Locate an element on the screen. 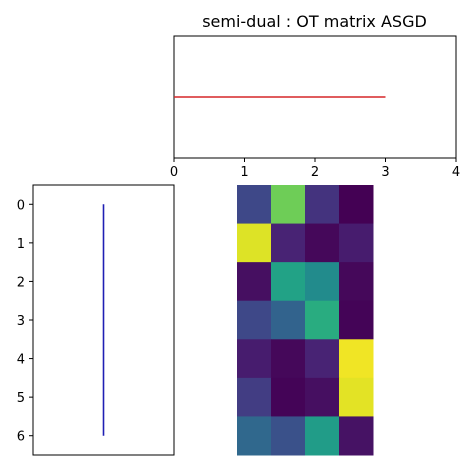 Image resolution: width=474 pixels, height=474 pixels. top-x-tick-label: 0 is located at coordinates (174, 172).